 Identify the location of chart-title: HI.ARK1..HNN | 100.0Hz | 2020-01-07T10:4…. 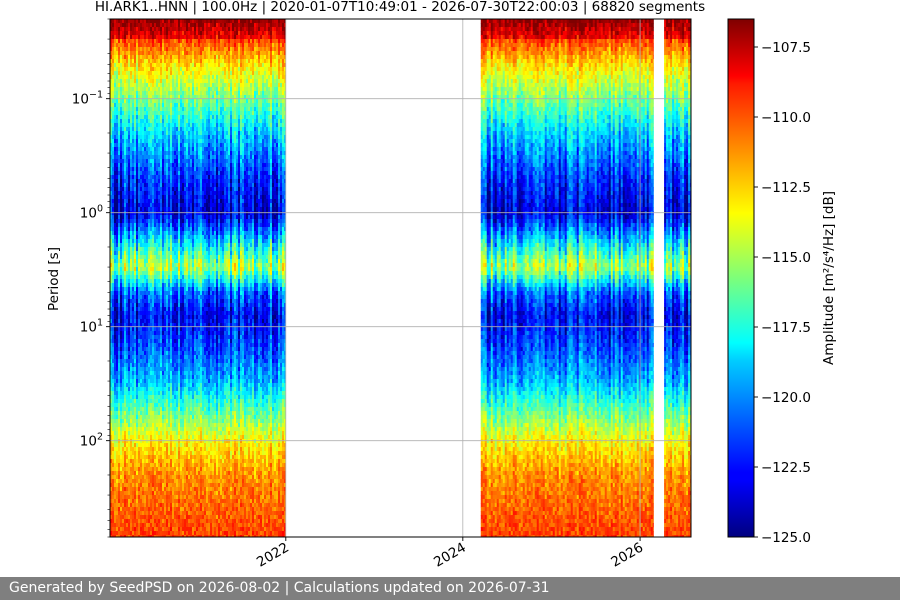
(400, 7).